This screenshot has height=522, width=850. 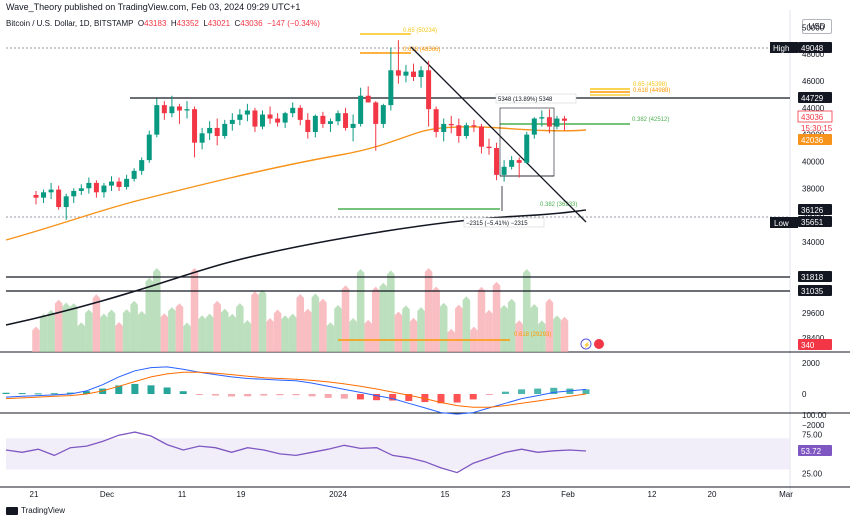 What do you see at coordinates (497, 224) in the screenshot?
I see `measure-label: −2315 (−5.41%) −2315` at bounding box center [497, 224].